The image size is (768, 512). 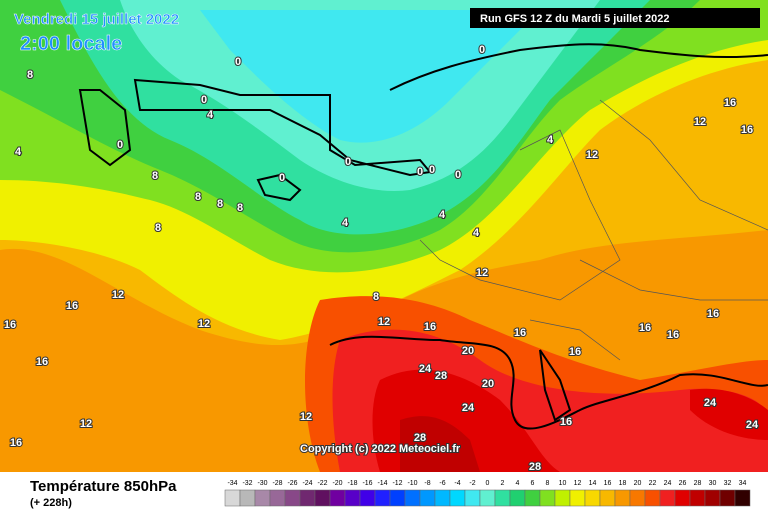 I want to click on copyright: Copyright (c) 2022 Meteociel.fr, so click(x=380, y=449).